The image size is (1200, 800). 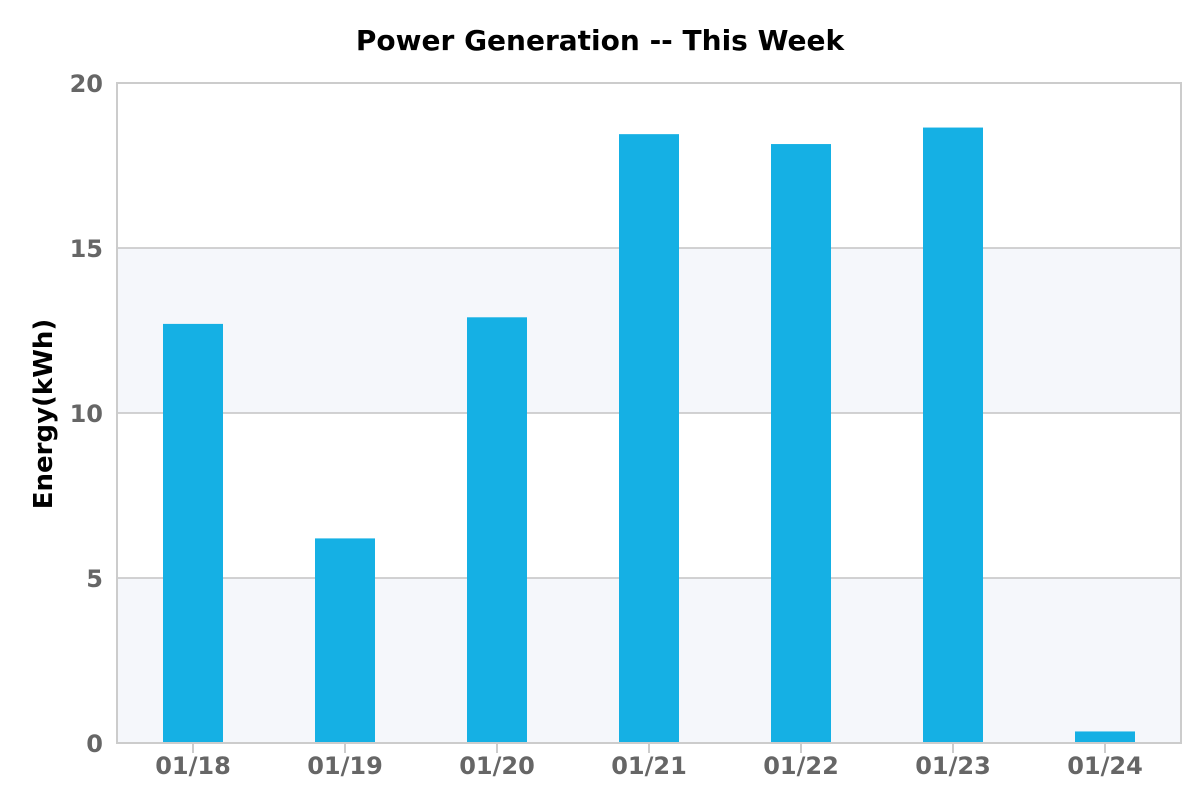 What do you see at coordinates (86, 249) in the screenshot?
I see `y-tick-label: 15` at bounding box center [86, 249].